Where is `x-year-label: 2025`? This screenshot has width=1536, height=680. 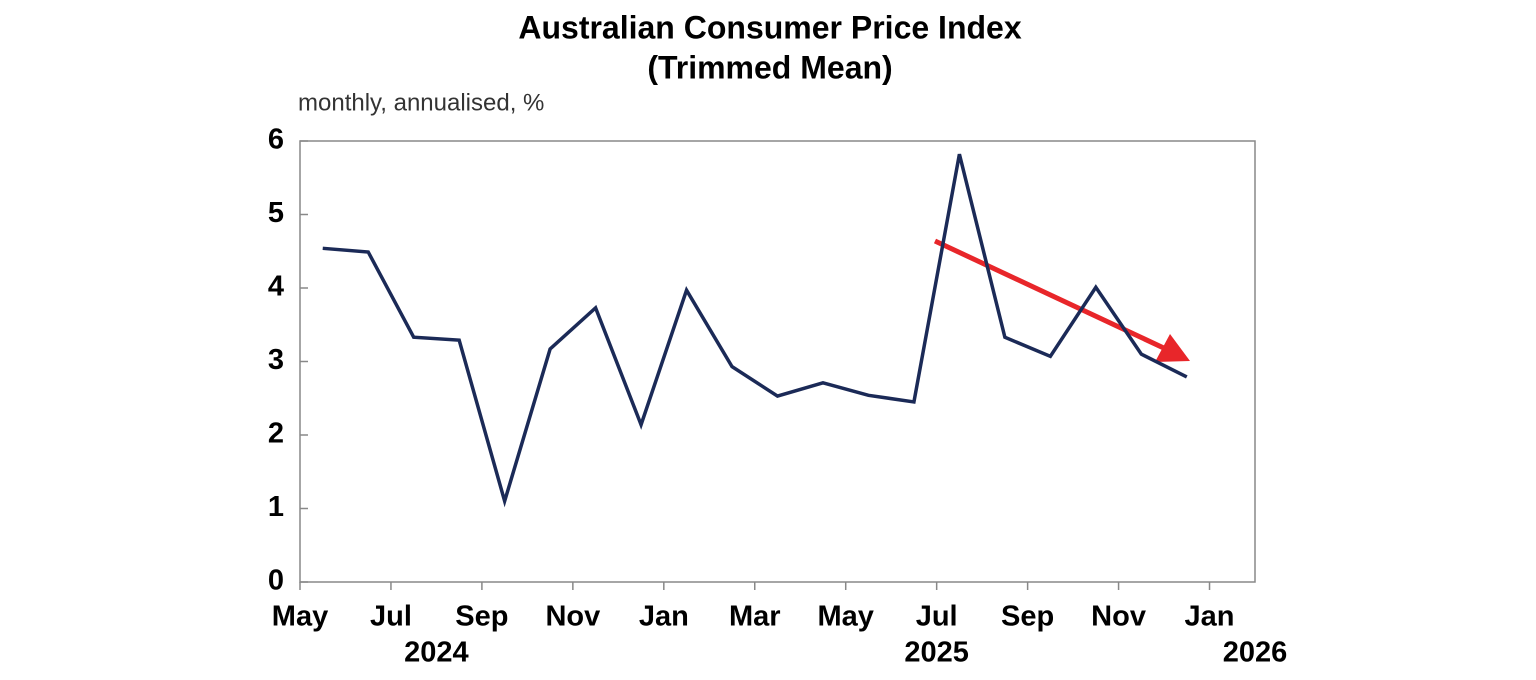 x-year-label: 2025 is located at coordinates (936, 653).